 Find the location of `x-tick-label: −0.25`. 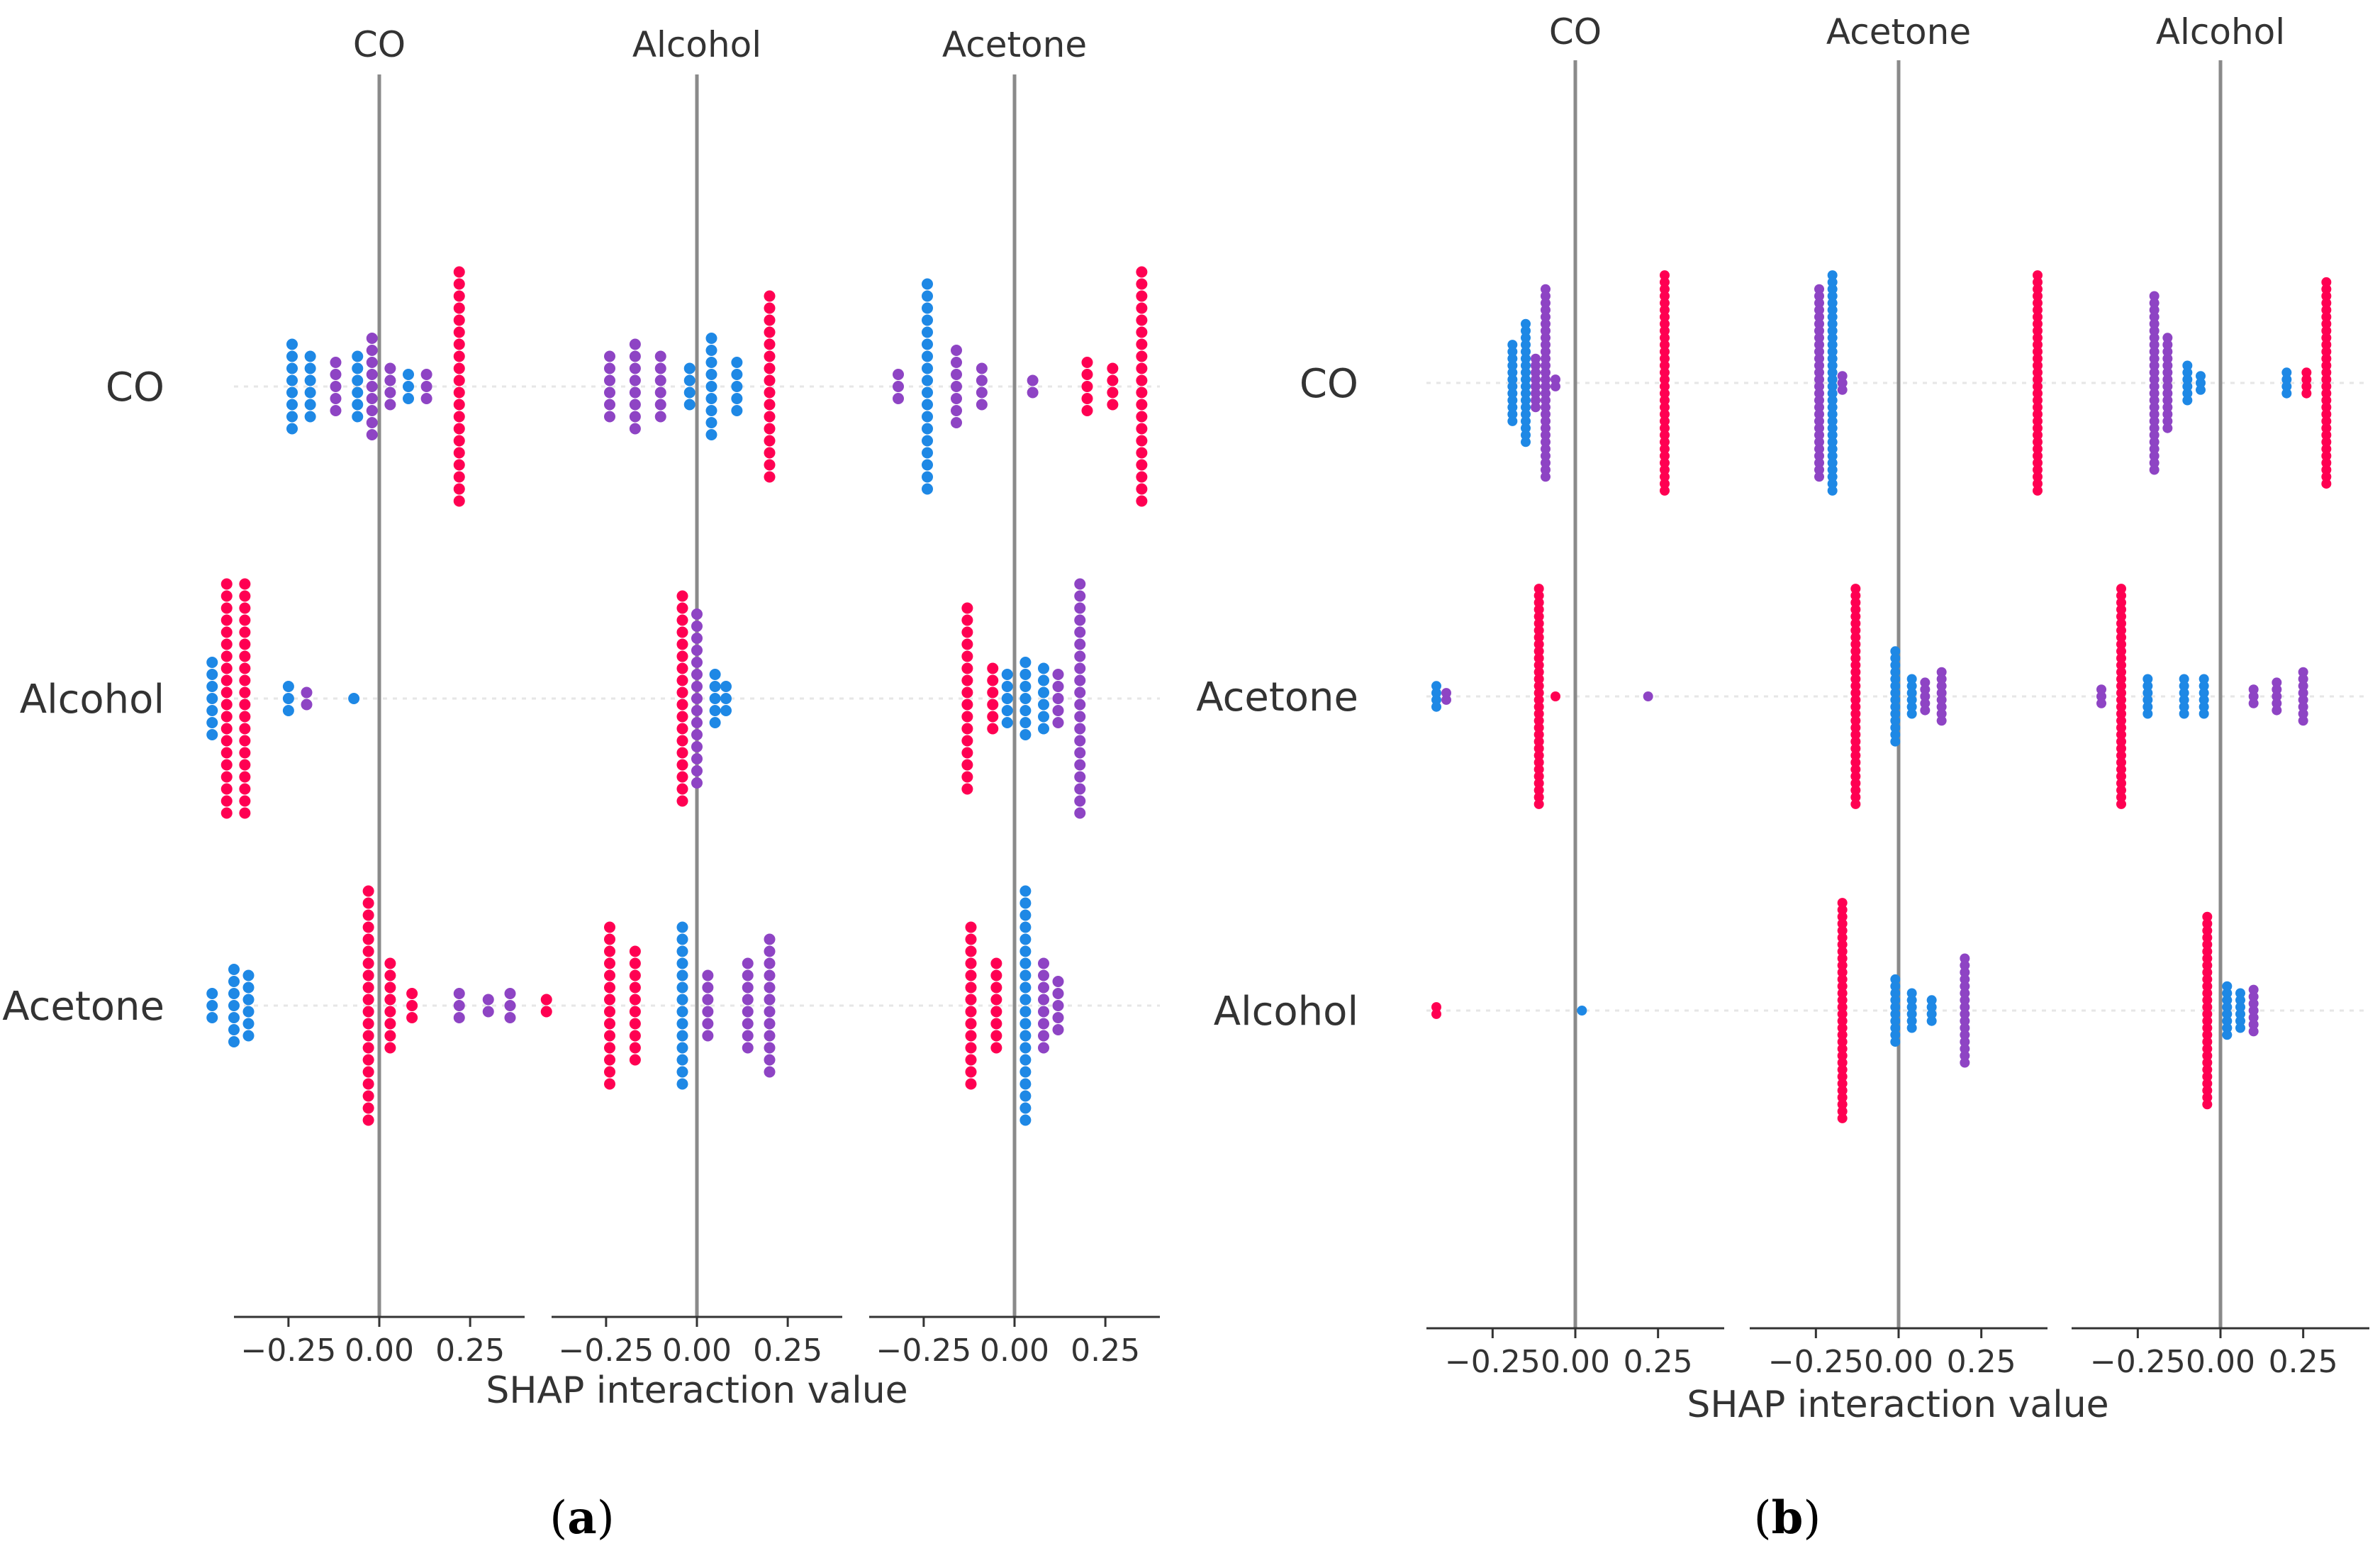

x-tick-label: −0.25 is located at coordinates (2138, 1362).